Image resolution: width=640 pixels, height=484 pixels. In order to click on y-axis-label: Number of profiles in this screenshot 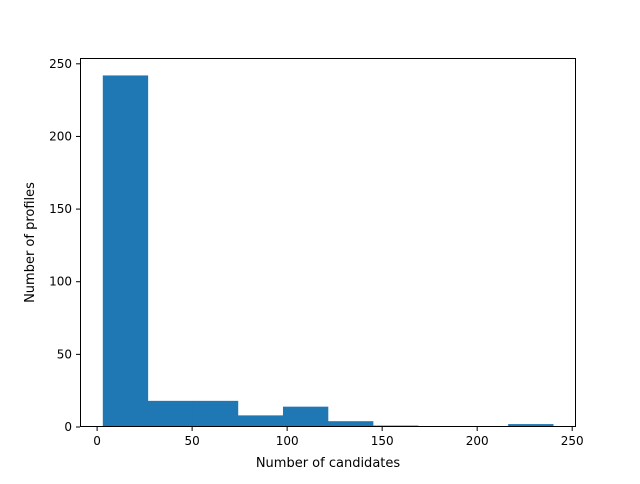, I will do `click(30, 242)`.